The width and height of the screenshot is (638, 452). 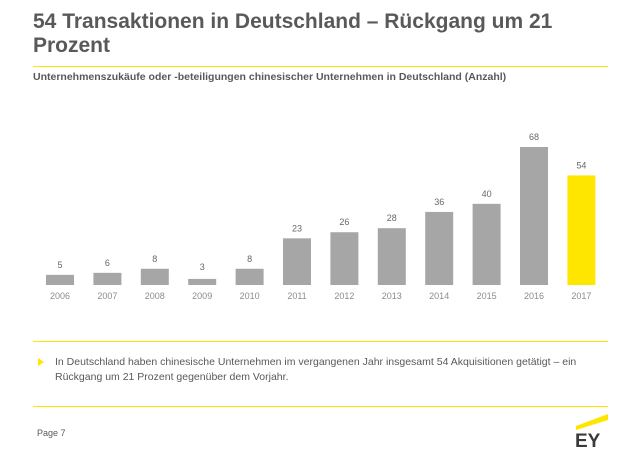 What do you see at coordinates (534, 296) in the screenshot?
I see `x-tick-2016: 2016` at bounding box center [534, 296].